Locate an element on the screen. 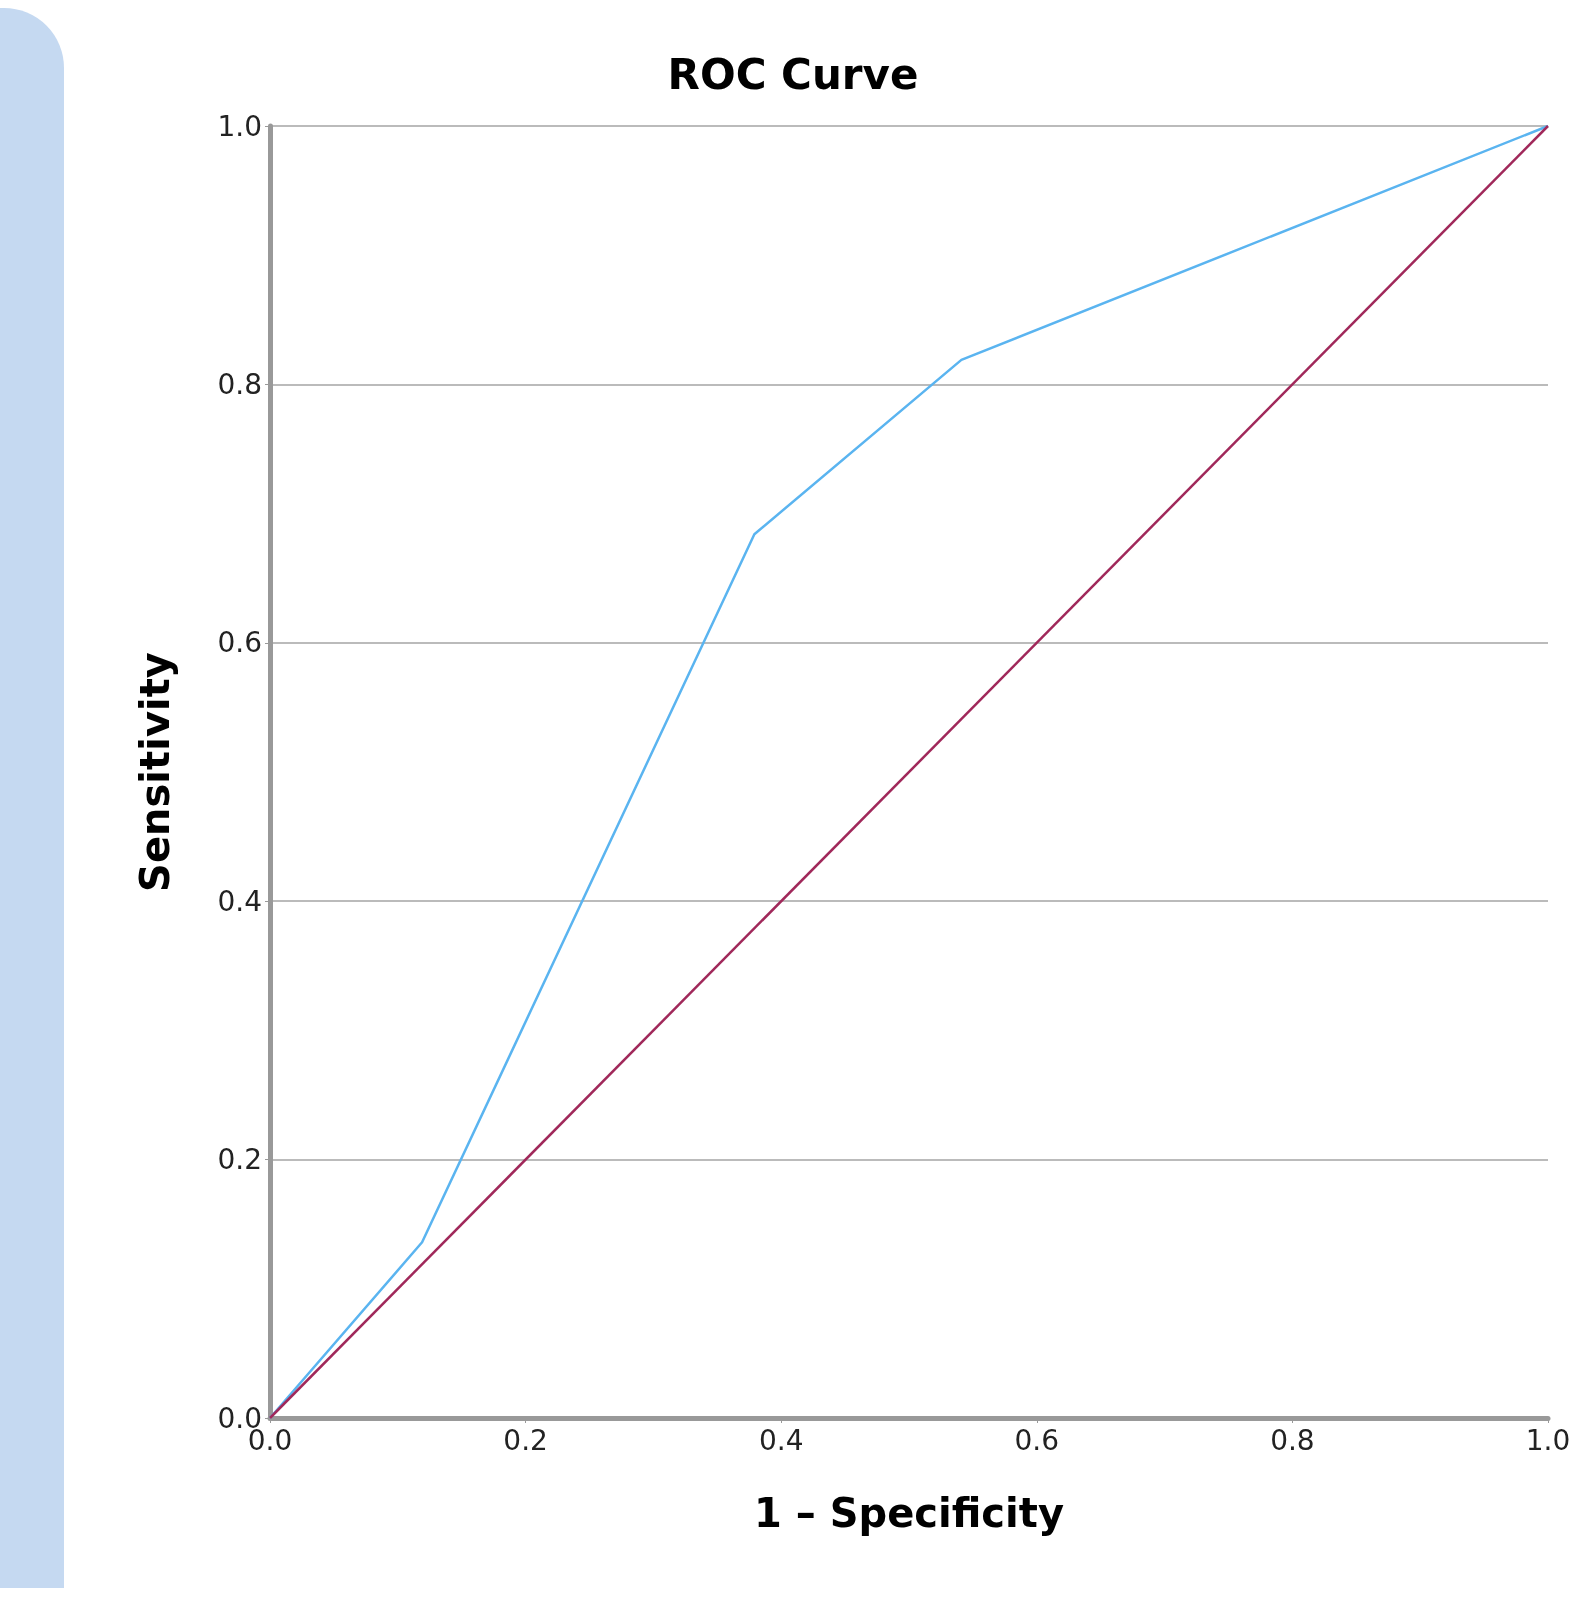 Image resolution: width=1596 pixels, height=1598 pixels. x-tick-label: 0.2 is located at coordinates (525, 1440).